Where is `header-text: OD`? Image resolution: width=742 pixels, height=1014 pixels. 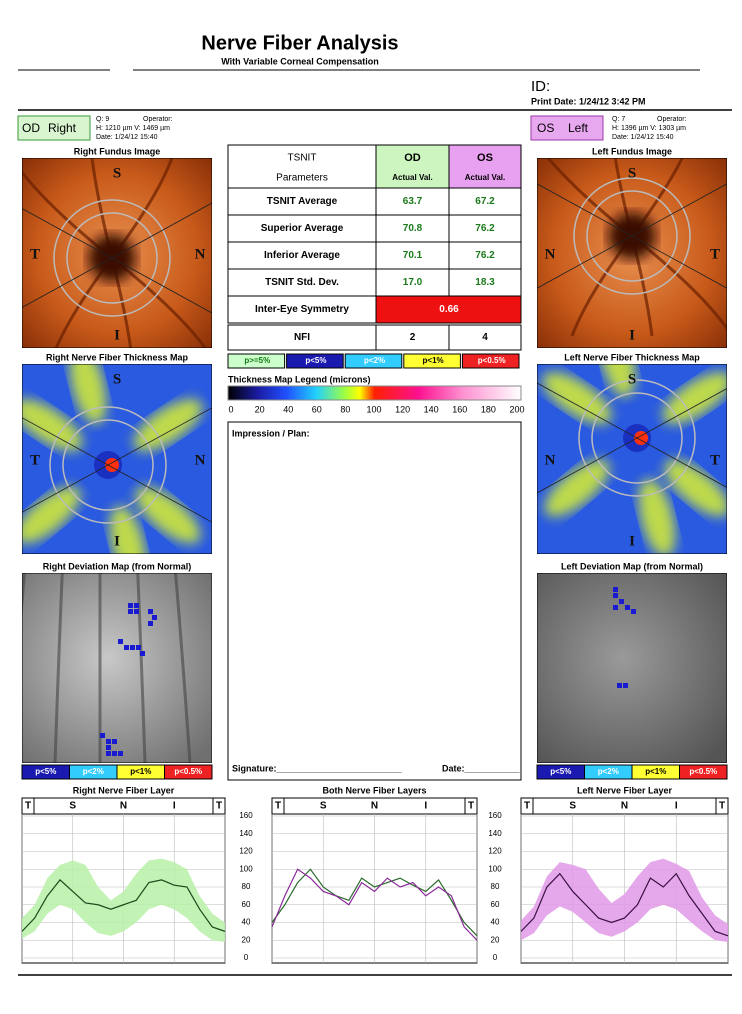
header-text: OD is located at coordinates (412, 158).